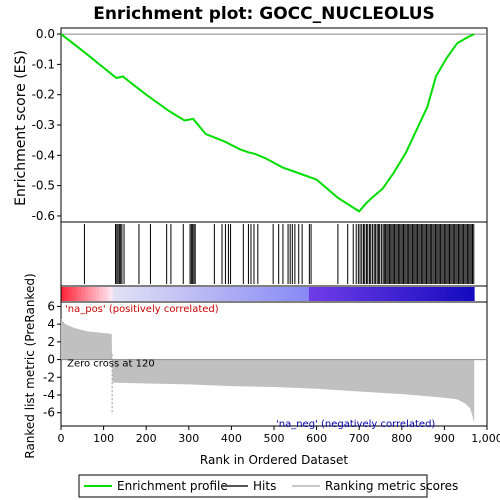 The width and height of the screenshot is (500, 500). Describe the element at coordinates (51, 306) in the screenshot. I see `metric-ytick-label: 6` at that location.